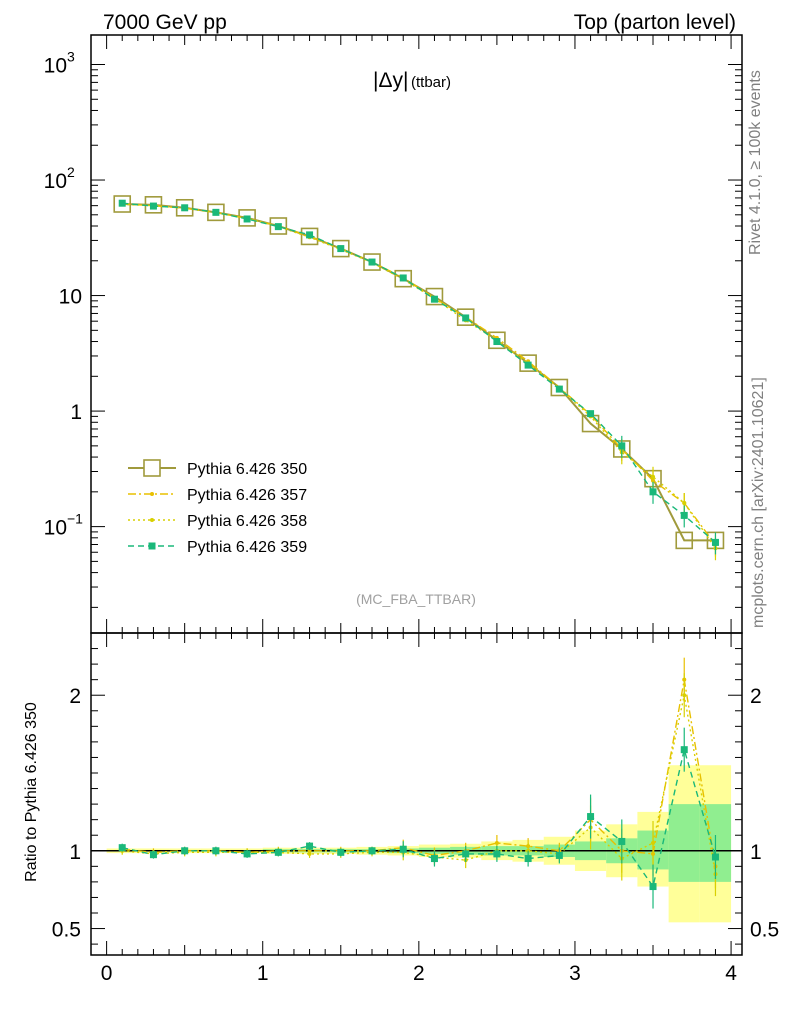  Describe the element at coordinates (431, 82) in the screenshot. I see `plot-title-suffix: (ttbar)` at that location.